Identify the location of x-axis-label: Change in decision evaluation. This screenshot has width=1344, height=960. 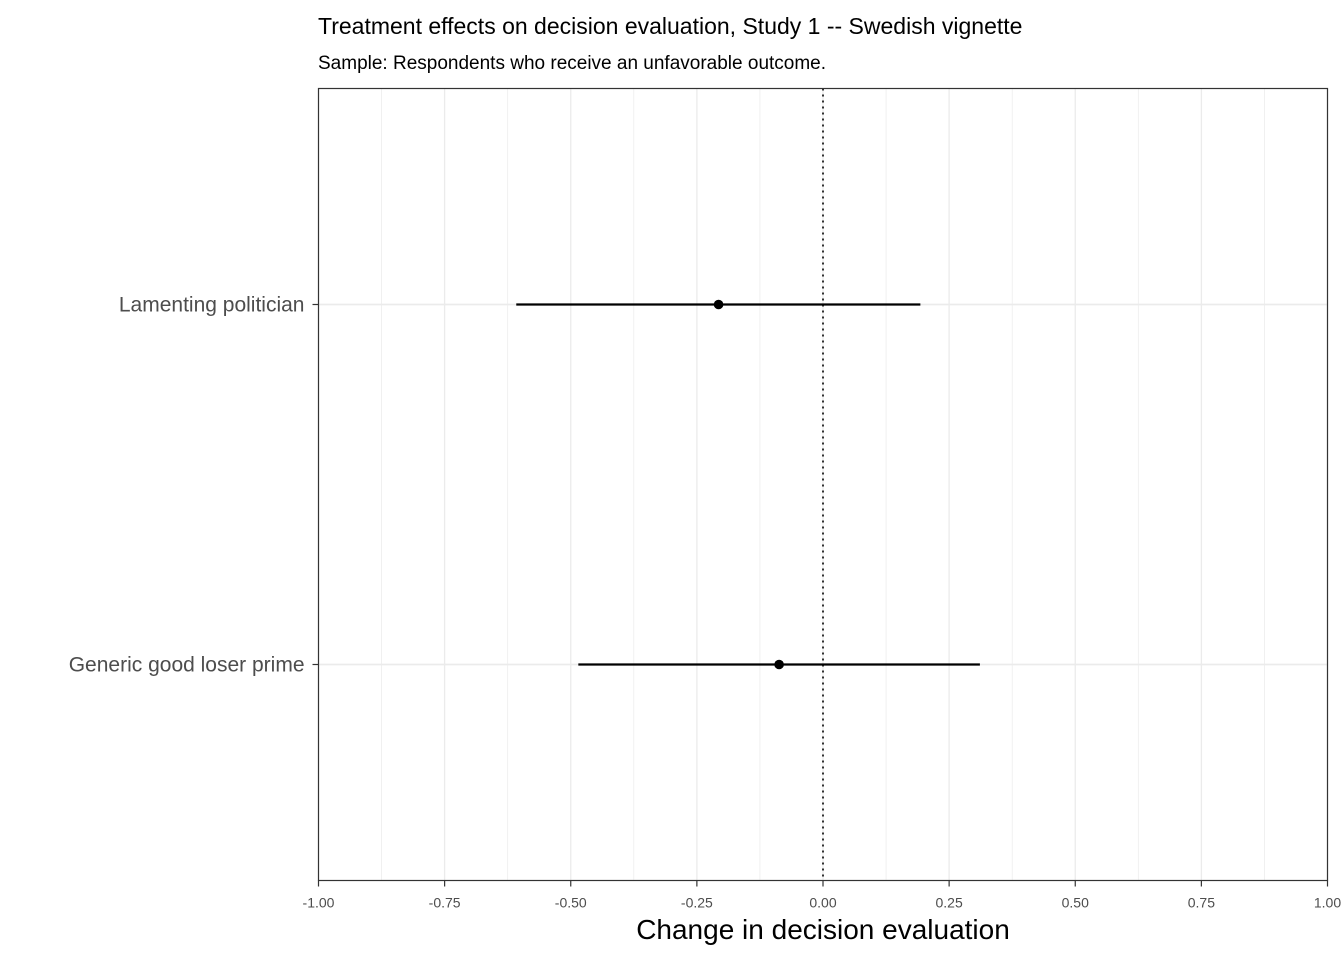
(823, 929).